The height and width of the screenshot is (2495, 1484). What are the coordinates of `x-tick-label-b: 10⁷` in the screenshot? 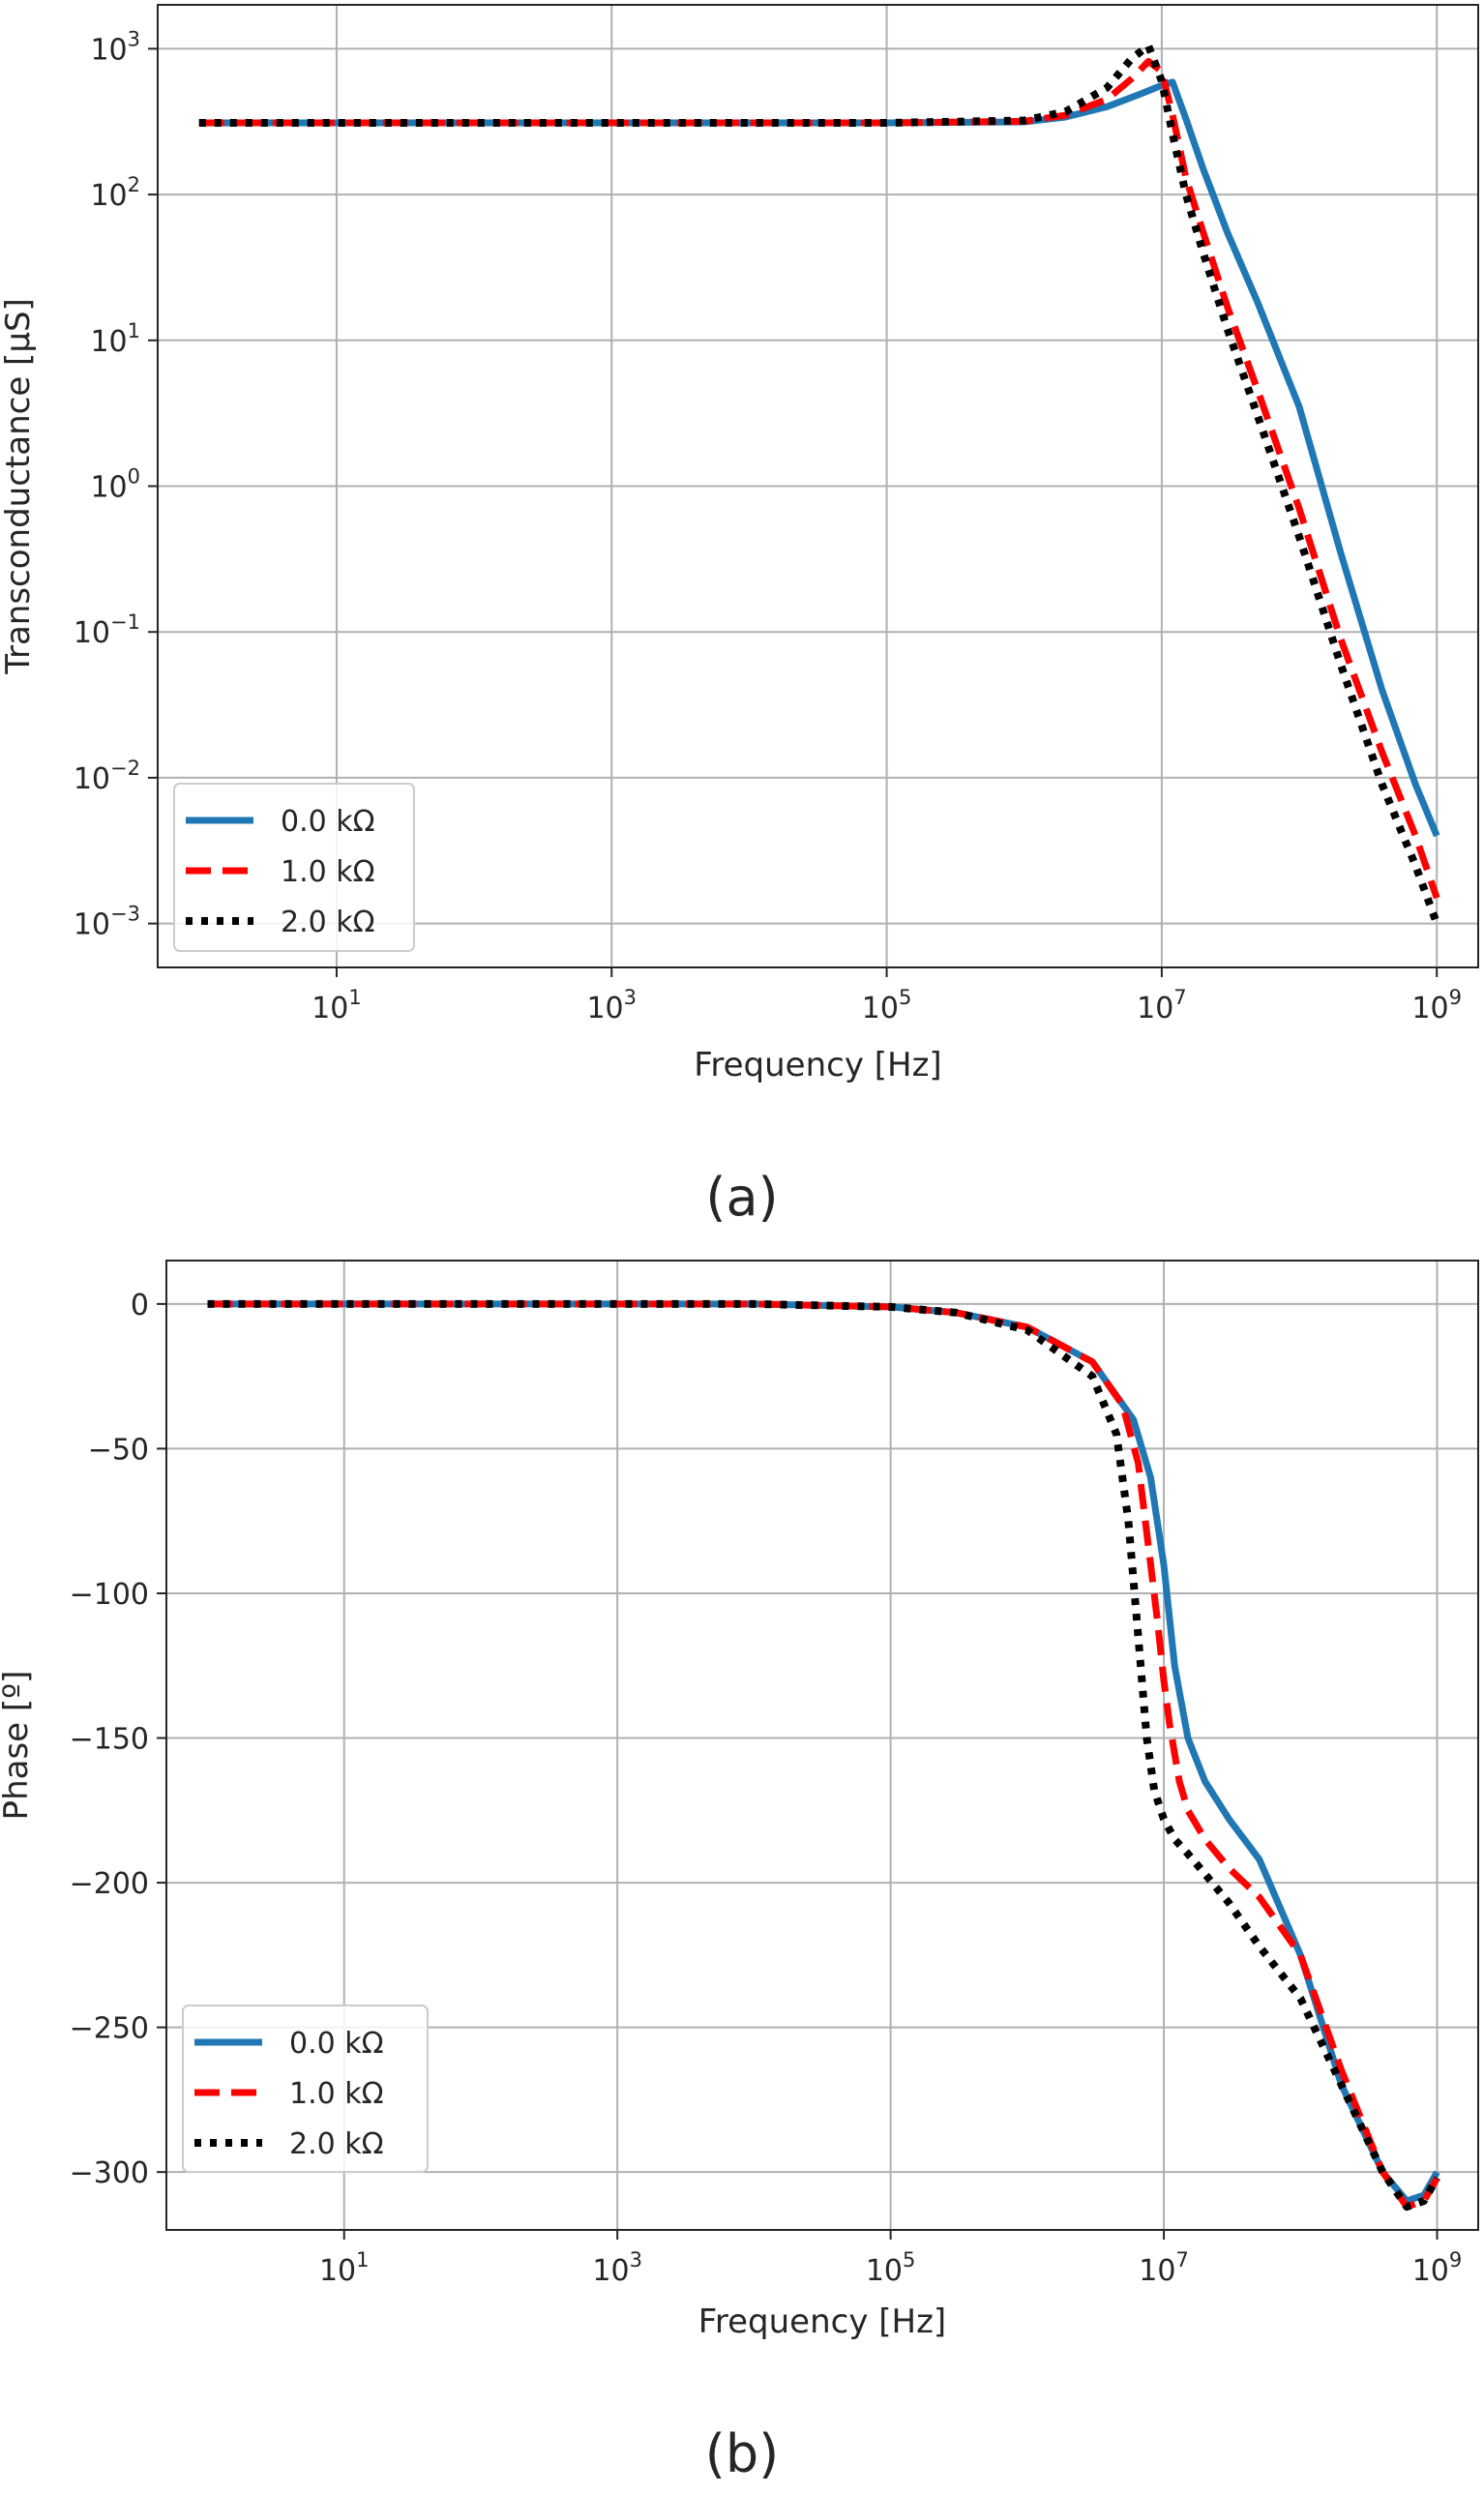 It's located at (1164, 2268).